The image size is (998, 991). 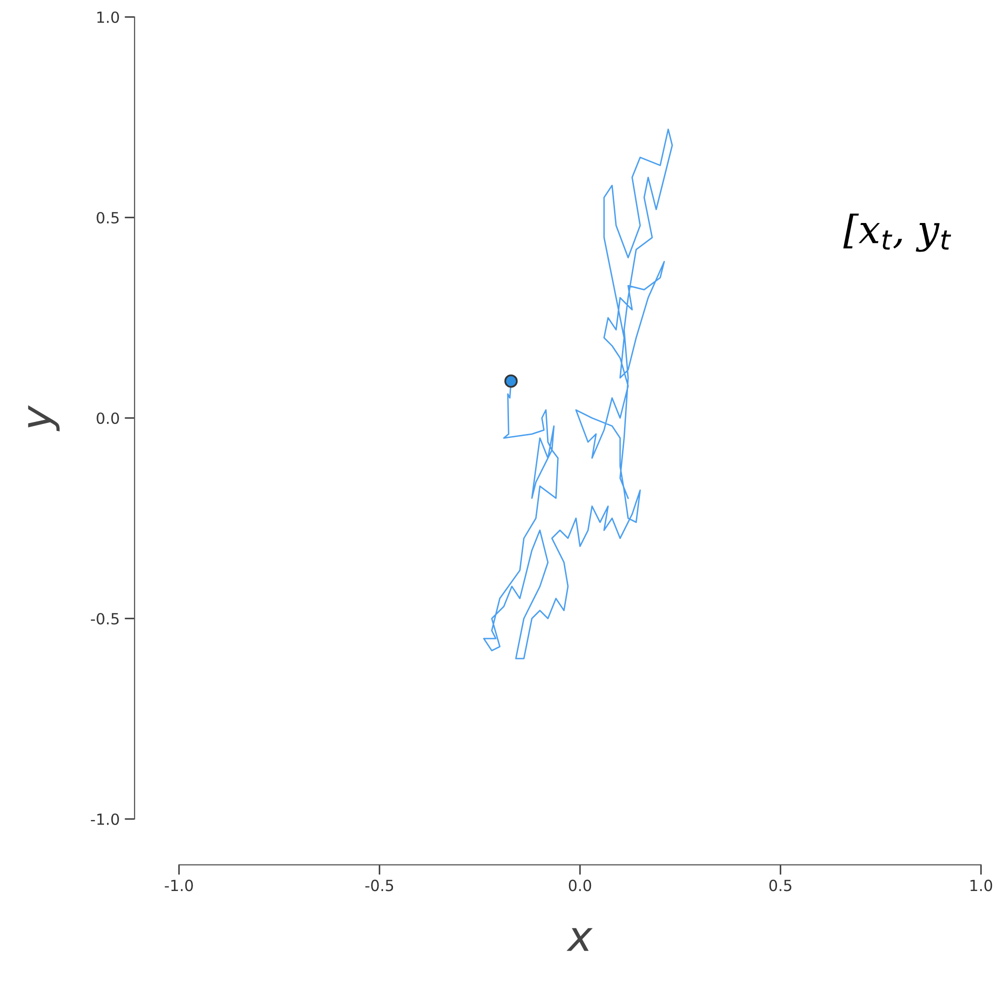 I want to click on y-tick-label: 0.0, so click(x=107, y=418).